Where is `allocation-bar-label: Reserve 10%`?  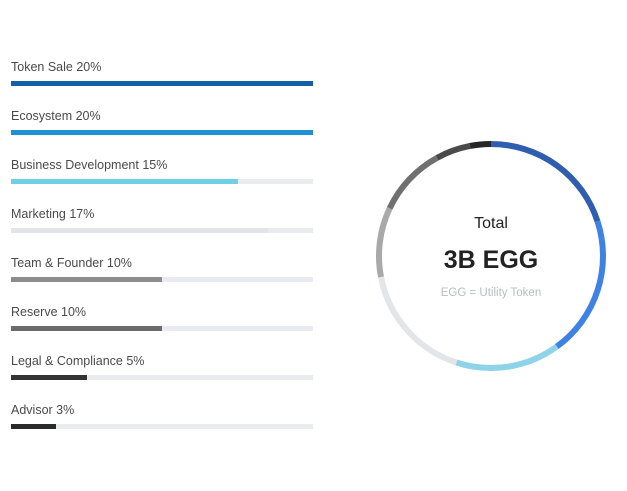
allocation-bar-label: Reserve 10% is located at coordinates (49, 312).